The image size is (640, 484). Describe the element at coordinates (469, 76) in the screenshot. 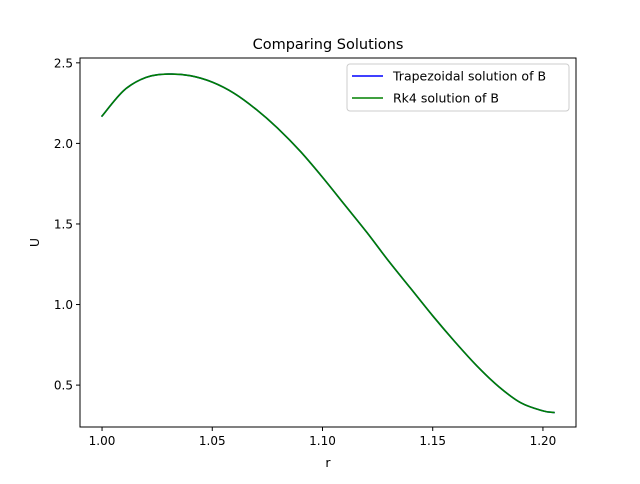

I see `legend-label-trapezoidal: Trapezoidal solution of B` at that location.